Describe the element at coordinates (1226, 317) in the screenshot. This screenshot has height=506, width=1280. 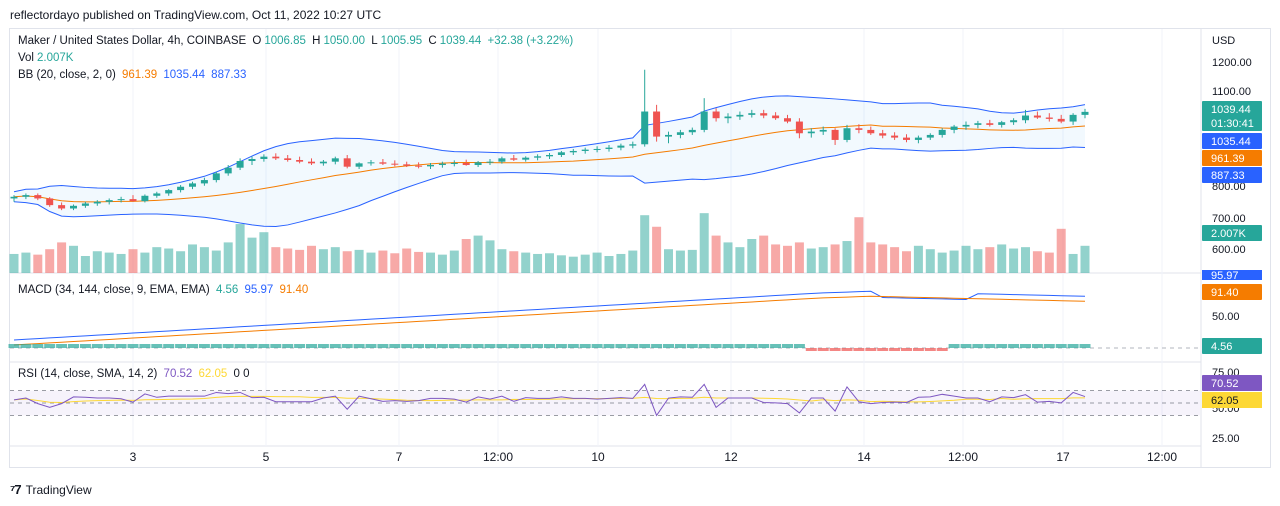
I see `macd-tick: 50.00` at that location.